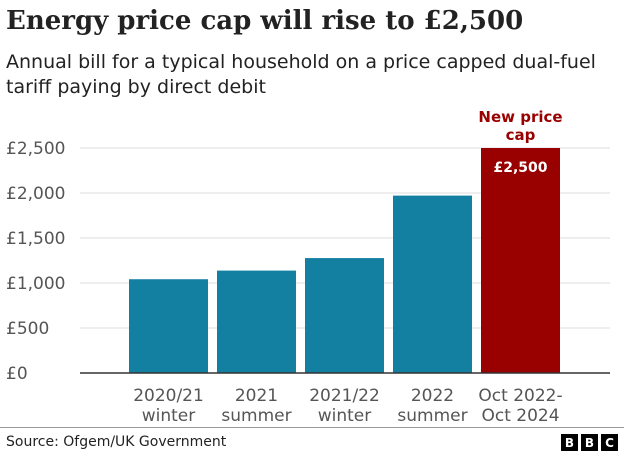 Image resolution: width=624 pixels, height=458 pixels. What do you see at coordinates (35, 194) in the screenshot?
I see `y-tick-label: £2,000` at bounding box center [35, 194].